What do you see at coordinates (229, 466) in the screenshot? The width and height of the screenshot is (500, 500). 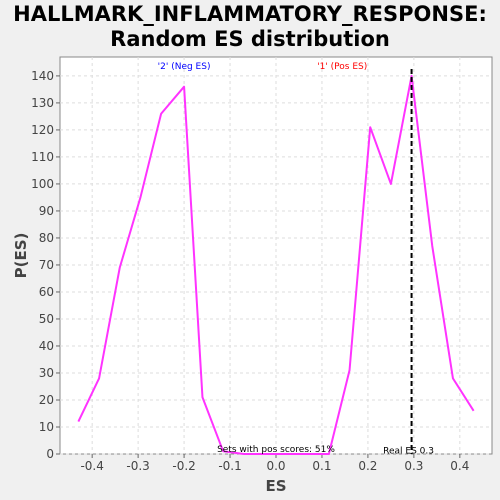 I see `x-tick-label: -0.1` at bounding box center [229, 466].